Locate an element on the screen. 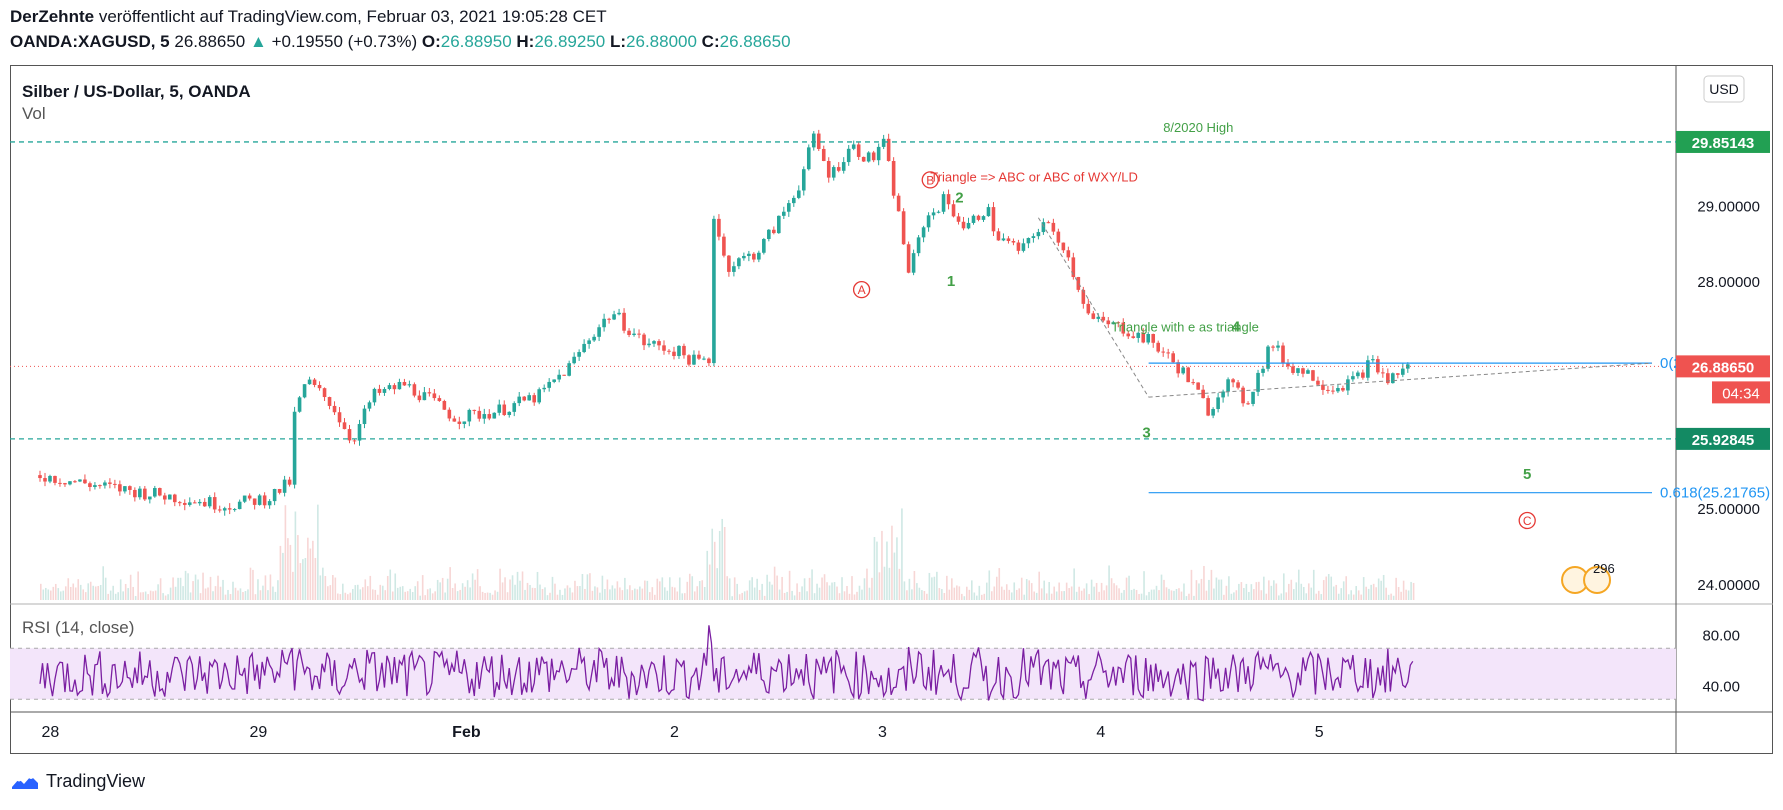 The width and height of the screenshot is (1783, 810). annotation-text: Triangle => ABC or ABC of WXY/LD is located at coordinates (1034, 176).